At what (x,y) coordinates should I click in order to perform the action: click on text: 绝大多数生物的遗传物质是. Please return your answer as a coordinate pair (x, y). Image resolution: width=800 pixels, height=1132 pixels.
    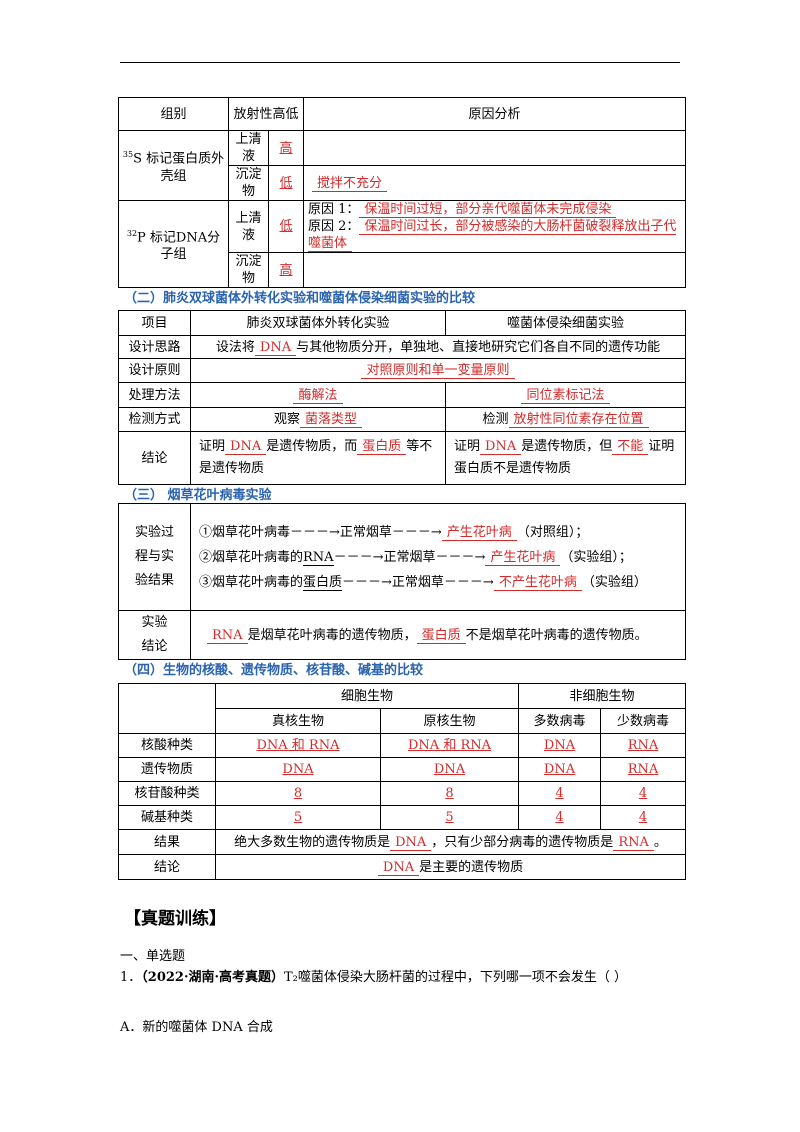
    Looking at the image, I should click on (312, 842).